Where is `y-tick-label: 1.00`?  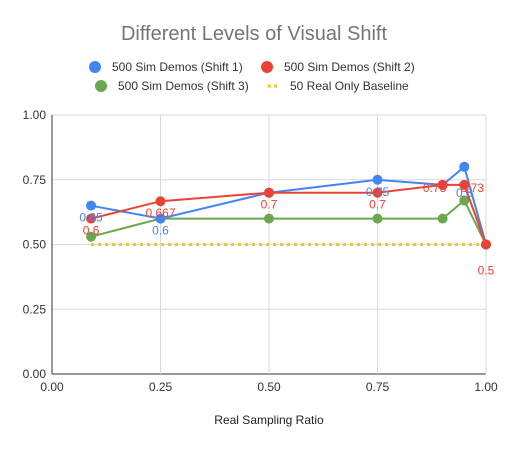 y-tick-label: 1.00 is located at coordinates (35, 115).